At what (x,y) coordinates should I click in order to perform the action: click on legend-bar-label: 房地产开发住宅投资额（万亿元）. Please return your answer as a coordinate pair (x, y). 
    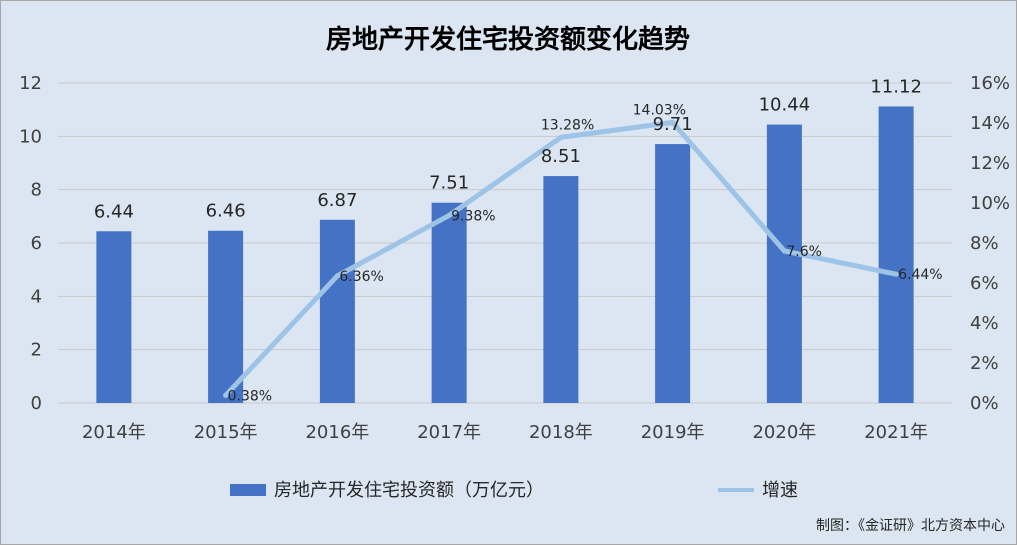
    Looking at the image, I should click on (409, 490).